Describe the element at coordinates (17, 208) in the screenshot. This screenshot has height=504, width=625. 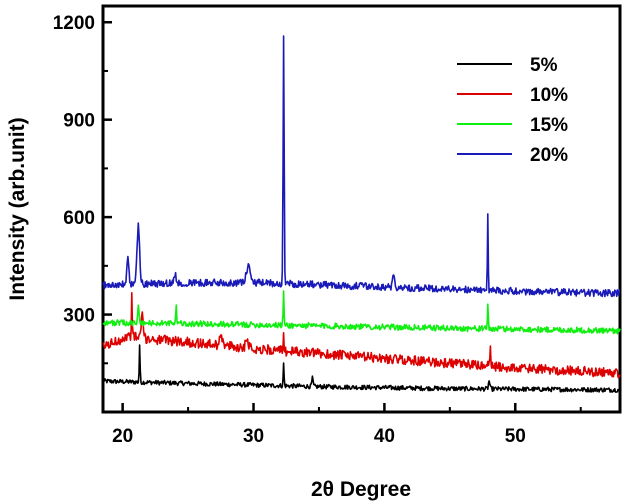
I see `y-axis-label: Intensity (arb.unit)` at that location.